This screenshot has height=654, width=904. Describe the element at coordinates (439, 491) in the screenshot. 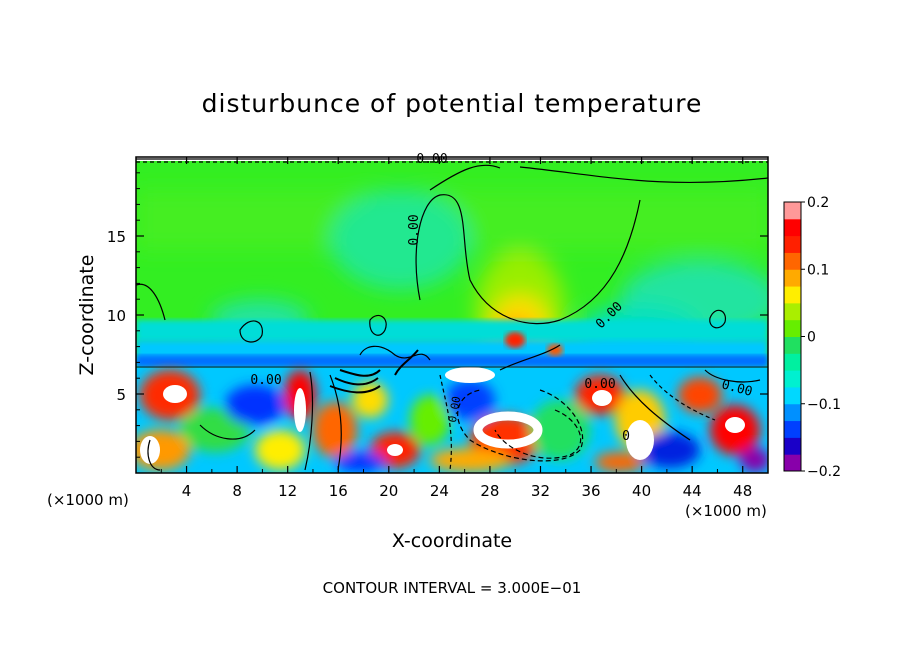

I see `x-tick-label: 24` at that location.